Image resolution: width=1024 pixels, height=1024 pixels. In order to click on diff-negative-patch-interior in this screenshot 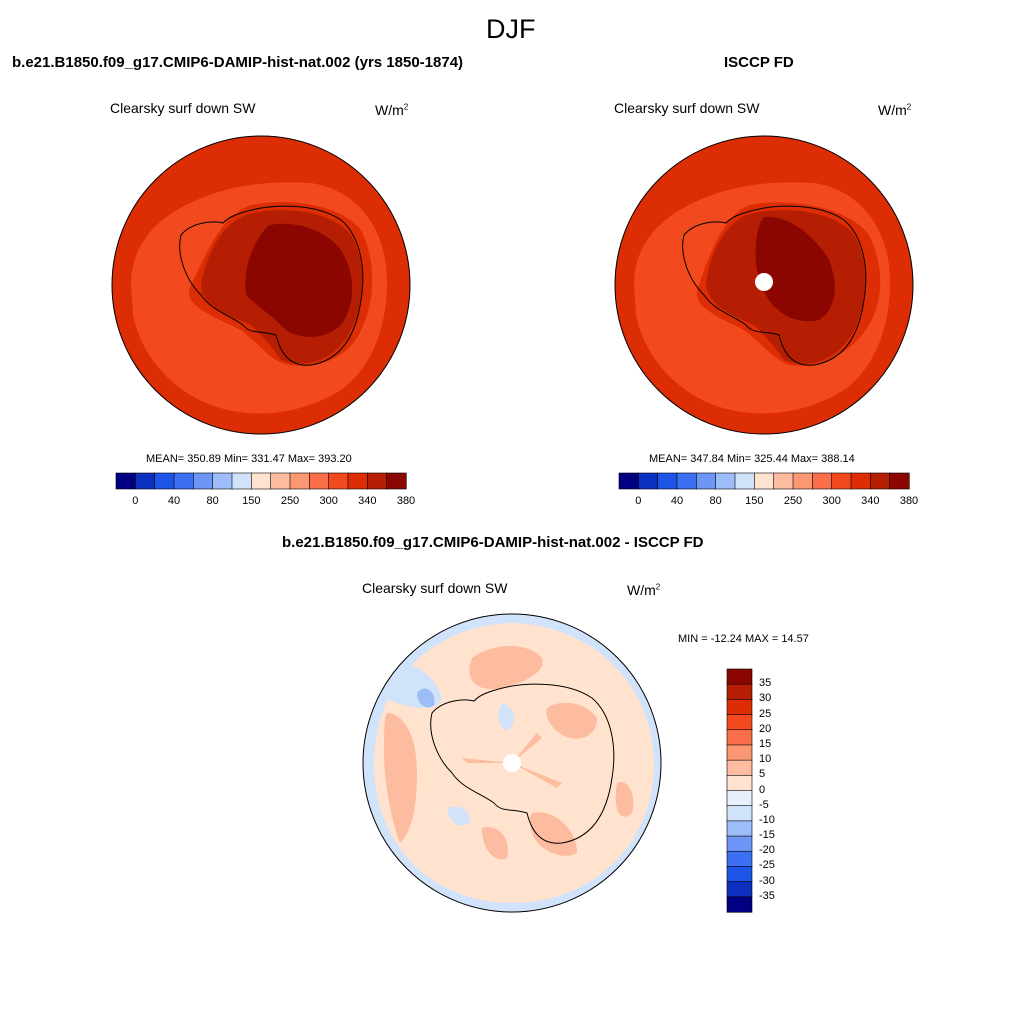, I will do `click(506, 717)`.